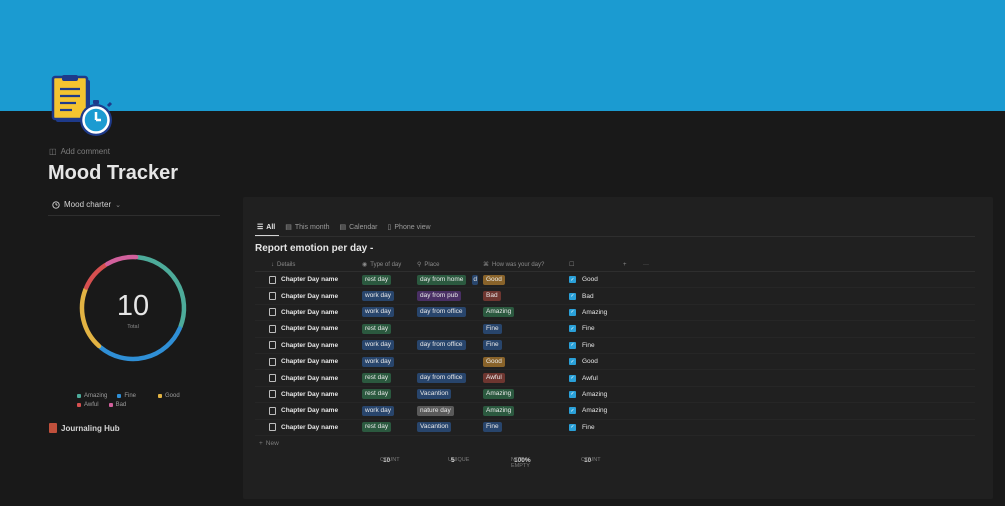 The image size is (1005, 506). What do you see at coordinates (314, 248) in the screenshot?
I see `database-title: Report emotion per day -` at bounding box center [314, 248].